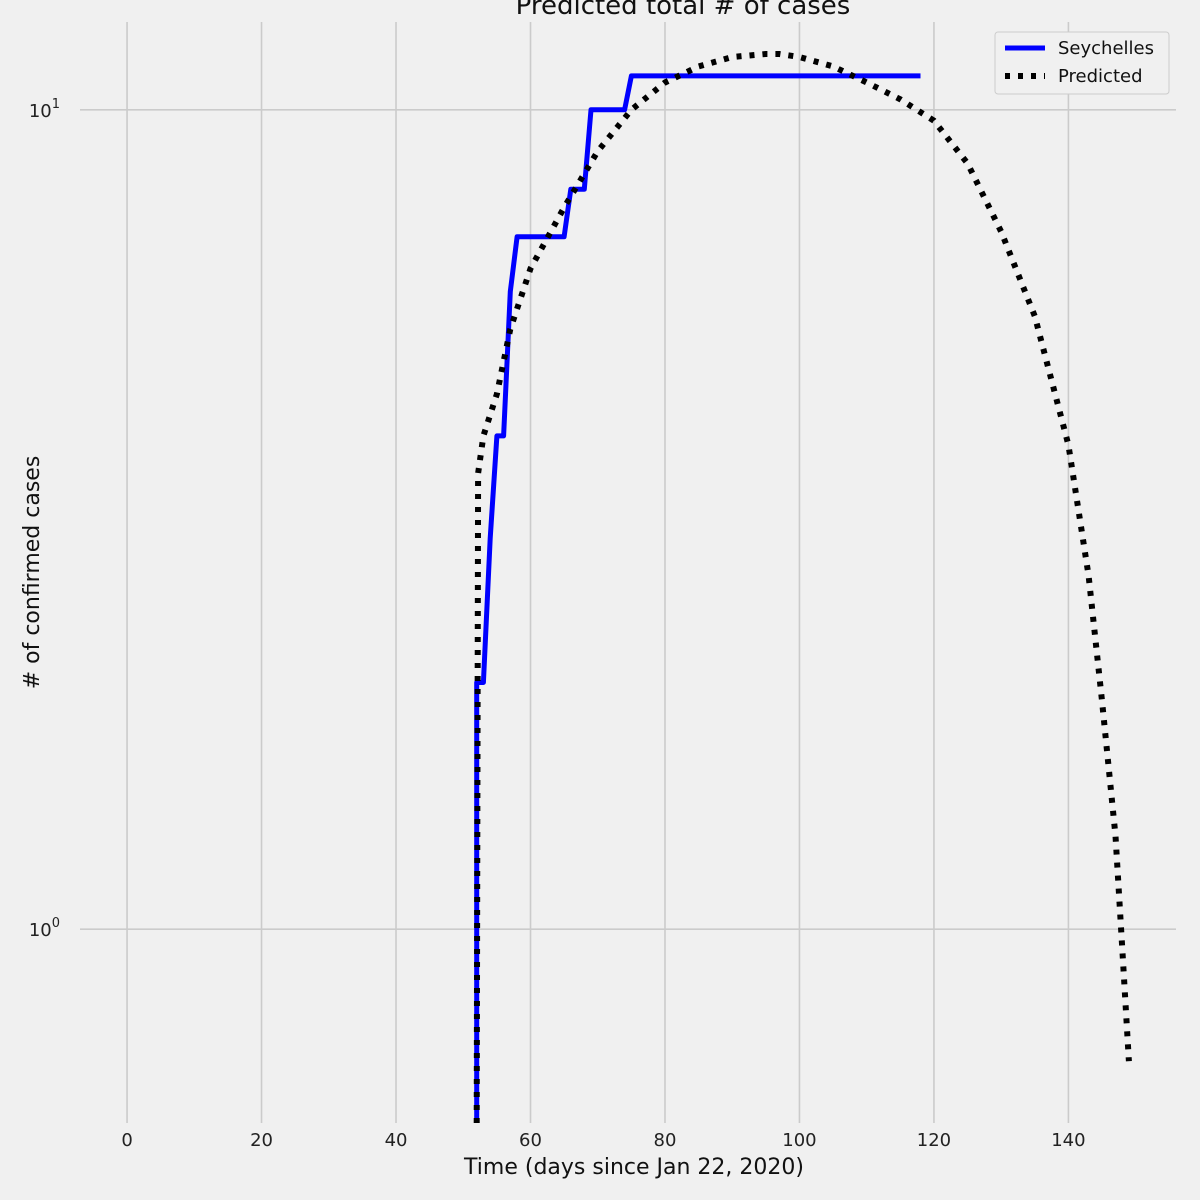 The image size is (1200, 1200). I want to click on x-tick-label: 100, so click(799, 1140).